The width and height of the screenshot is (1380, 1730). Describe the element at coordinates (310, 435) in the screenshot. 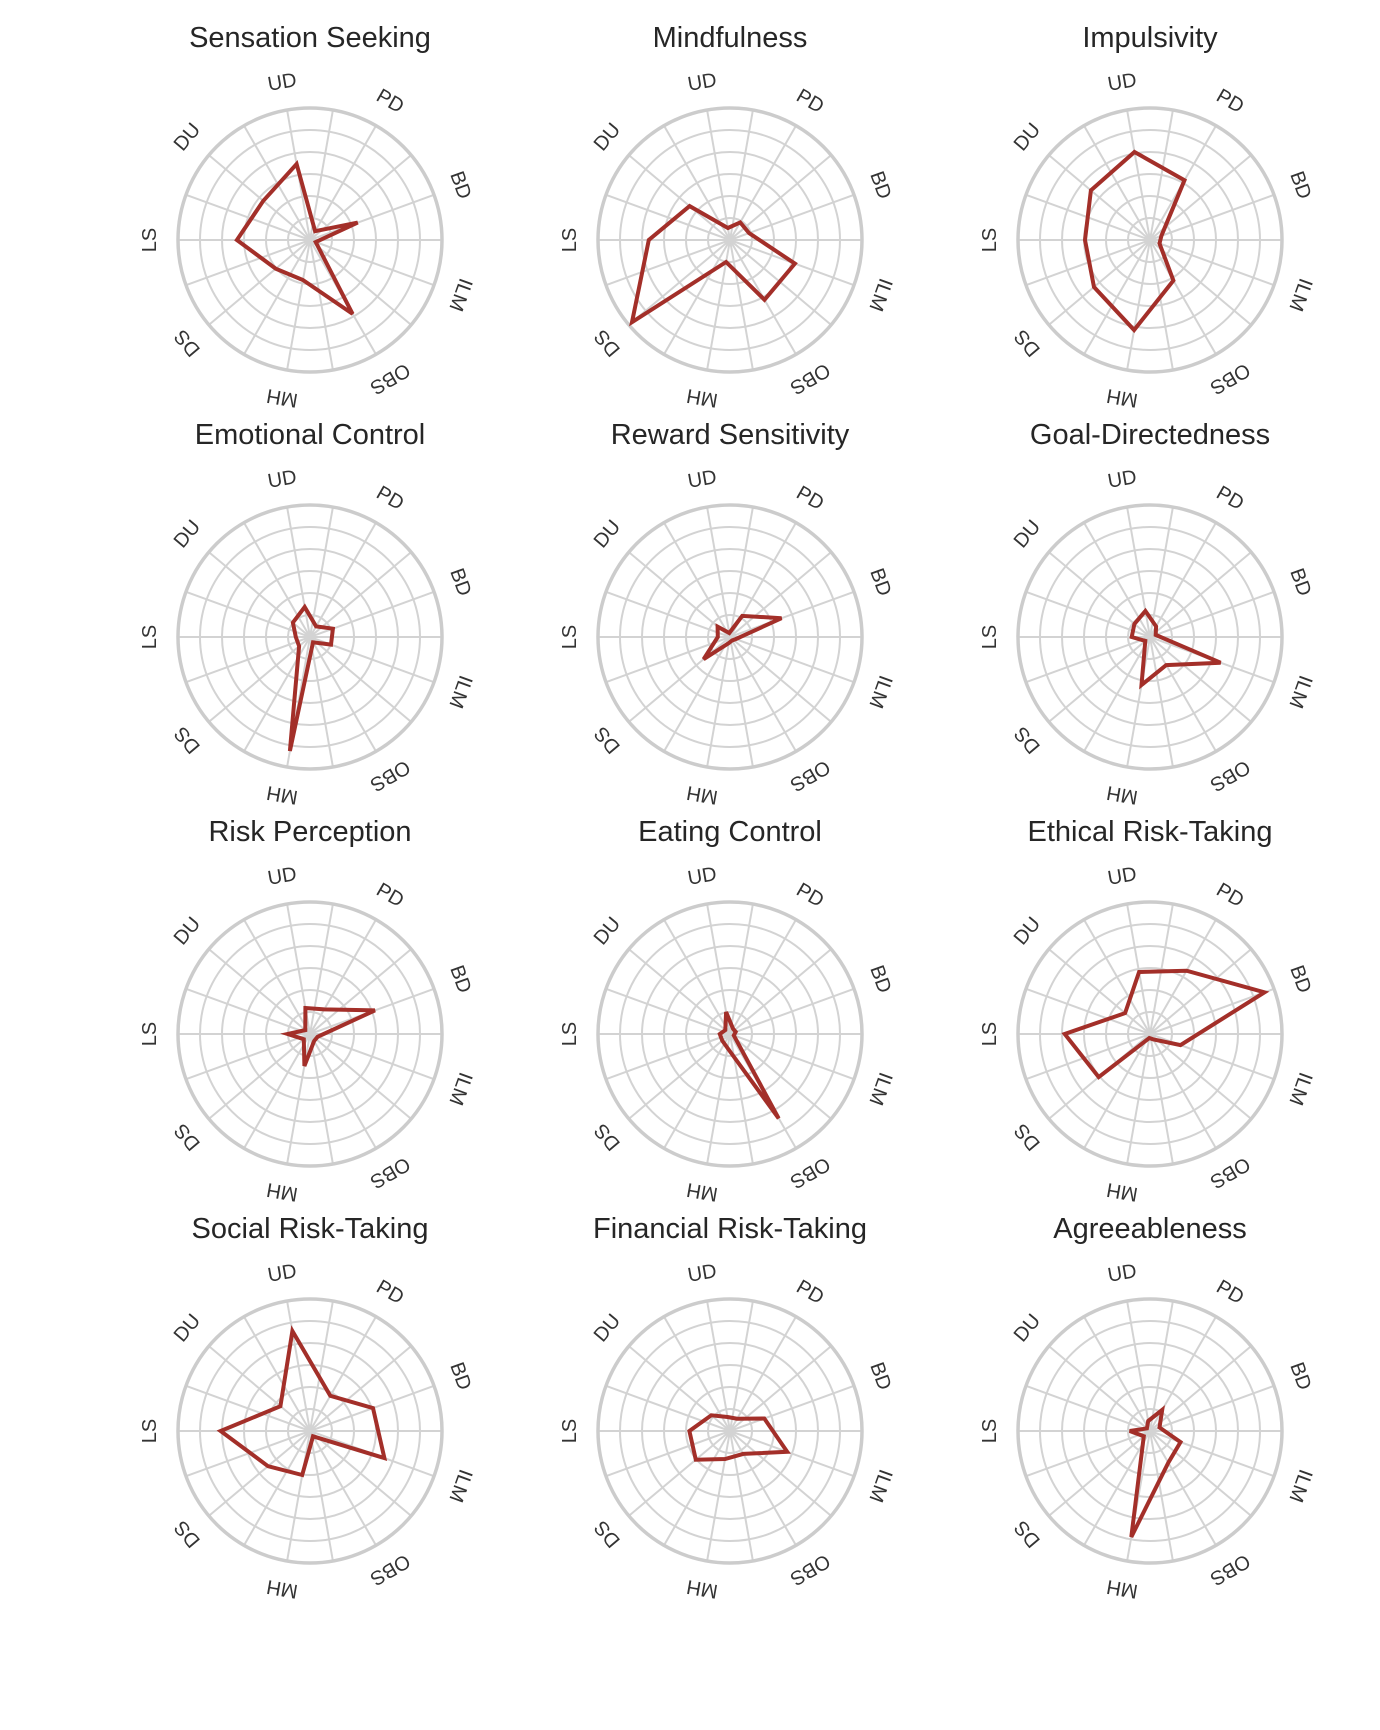

I see `chart-title: Emotional Control` at that location.